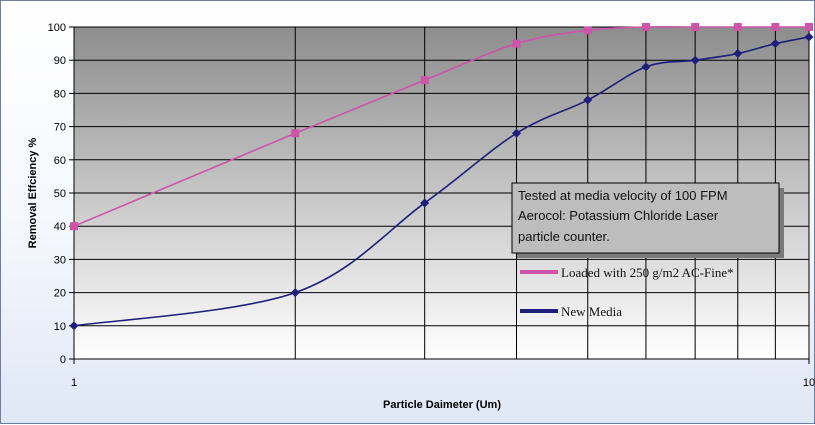  I want to click on y-tick-label-20: 20, so click(60, 294).